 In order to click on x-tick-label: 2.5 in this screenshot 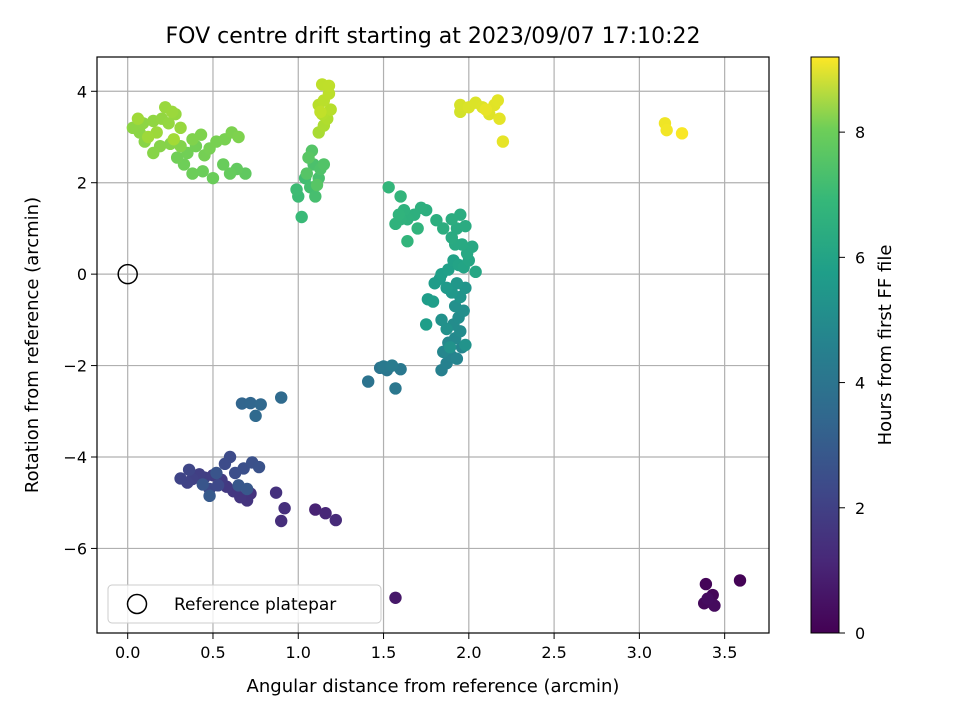, I will do `click(553, 652)`.